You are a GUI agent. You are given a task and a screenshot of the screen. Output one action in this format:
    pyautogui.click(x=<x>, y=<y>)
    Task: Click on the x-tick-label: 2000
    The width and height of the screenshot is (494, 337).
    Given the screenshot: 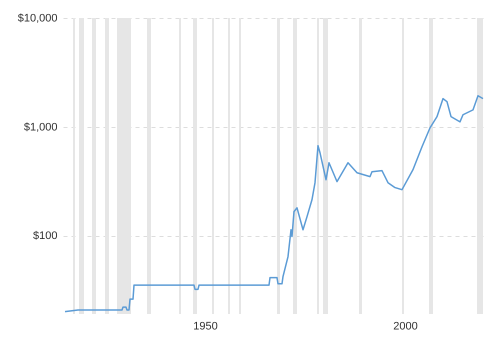 What is the action you would take?
    pyautogui.click(x=405, y=326)
    